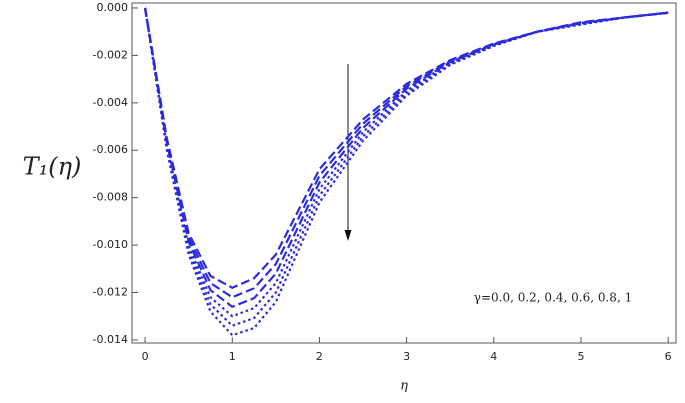  I want to click on y-tick-label: -0.002, so click(110, 54).